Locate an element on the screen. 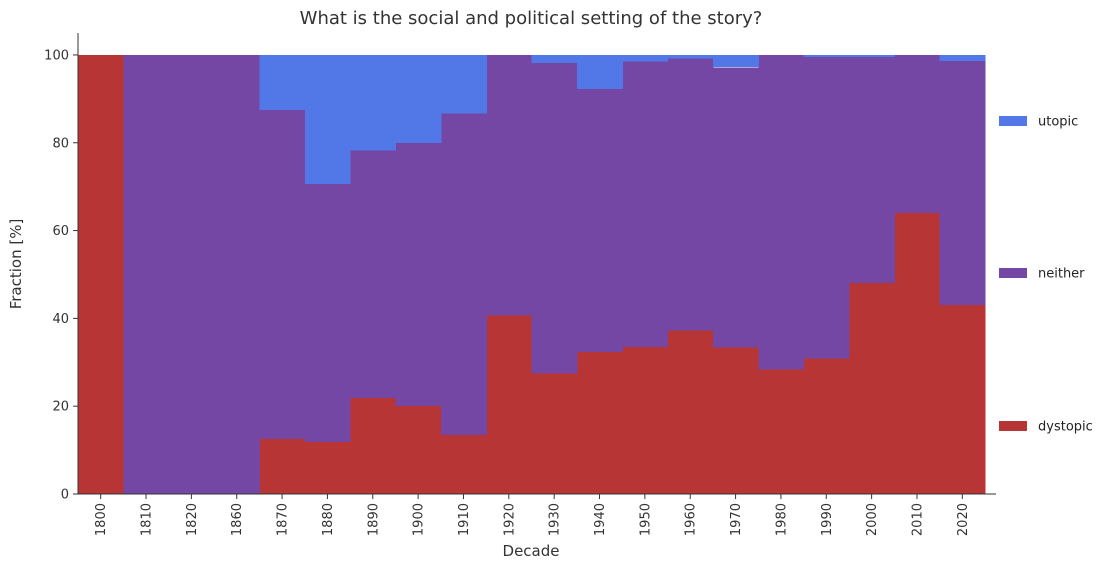  bar-neither-2000 is located at coordinates (871, 170).